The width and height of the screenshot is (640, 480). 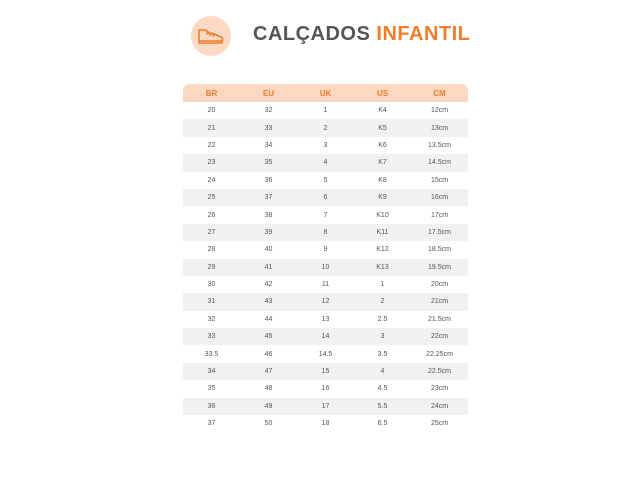 I want to click on cell-cm: 17cm, so click(x=439, y=215).